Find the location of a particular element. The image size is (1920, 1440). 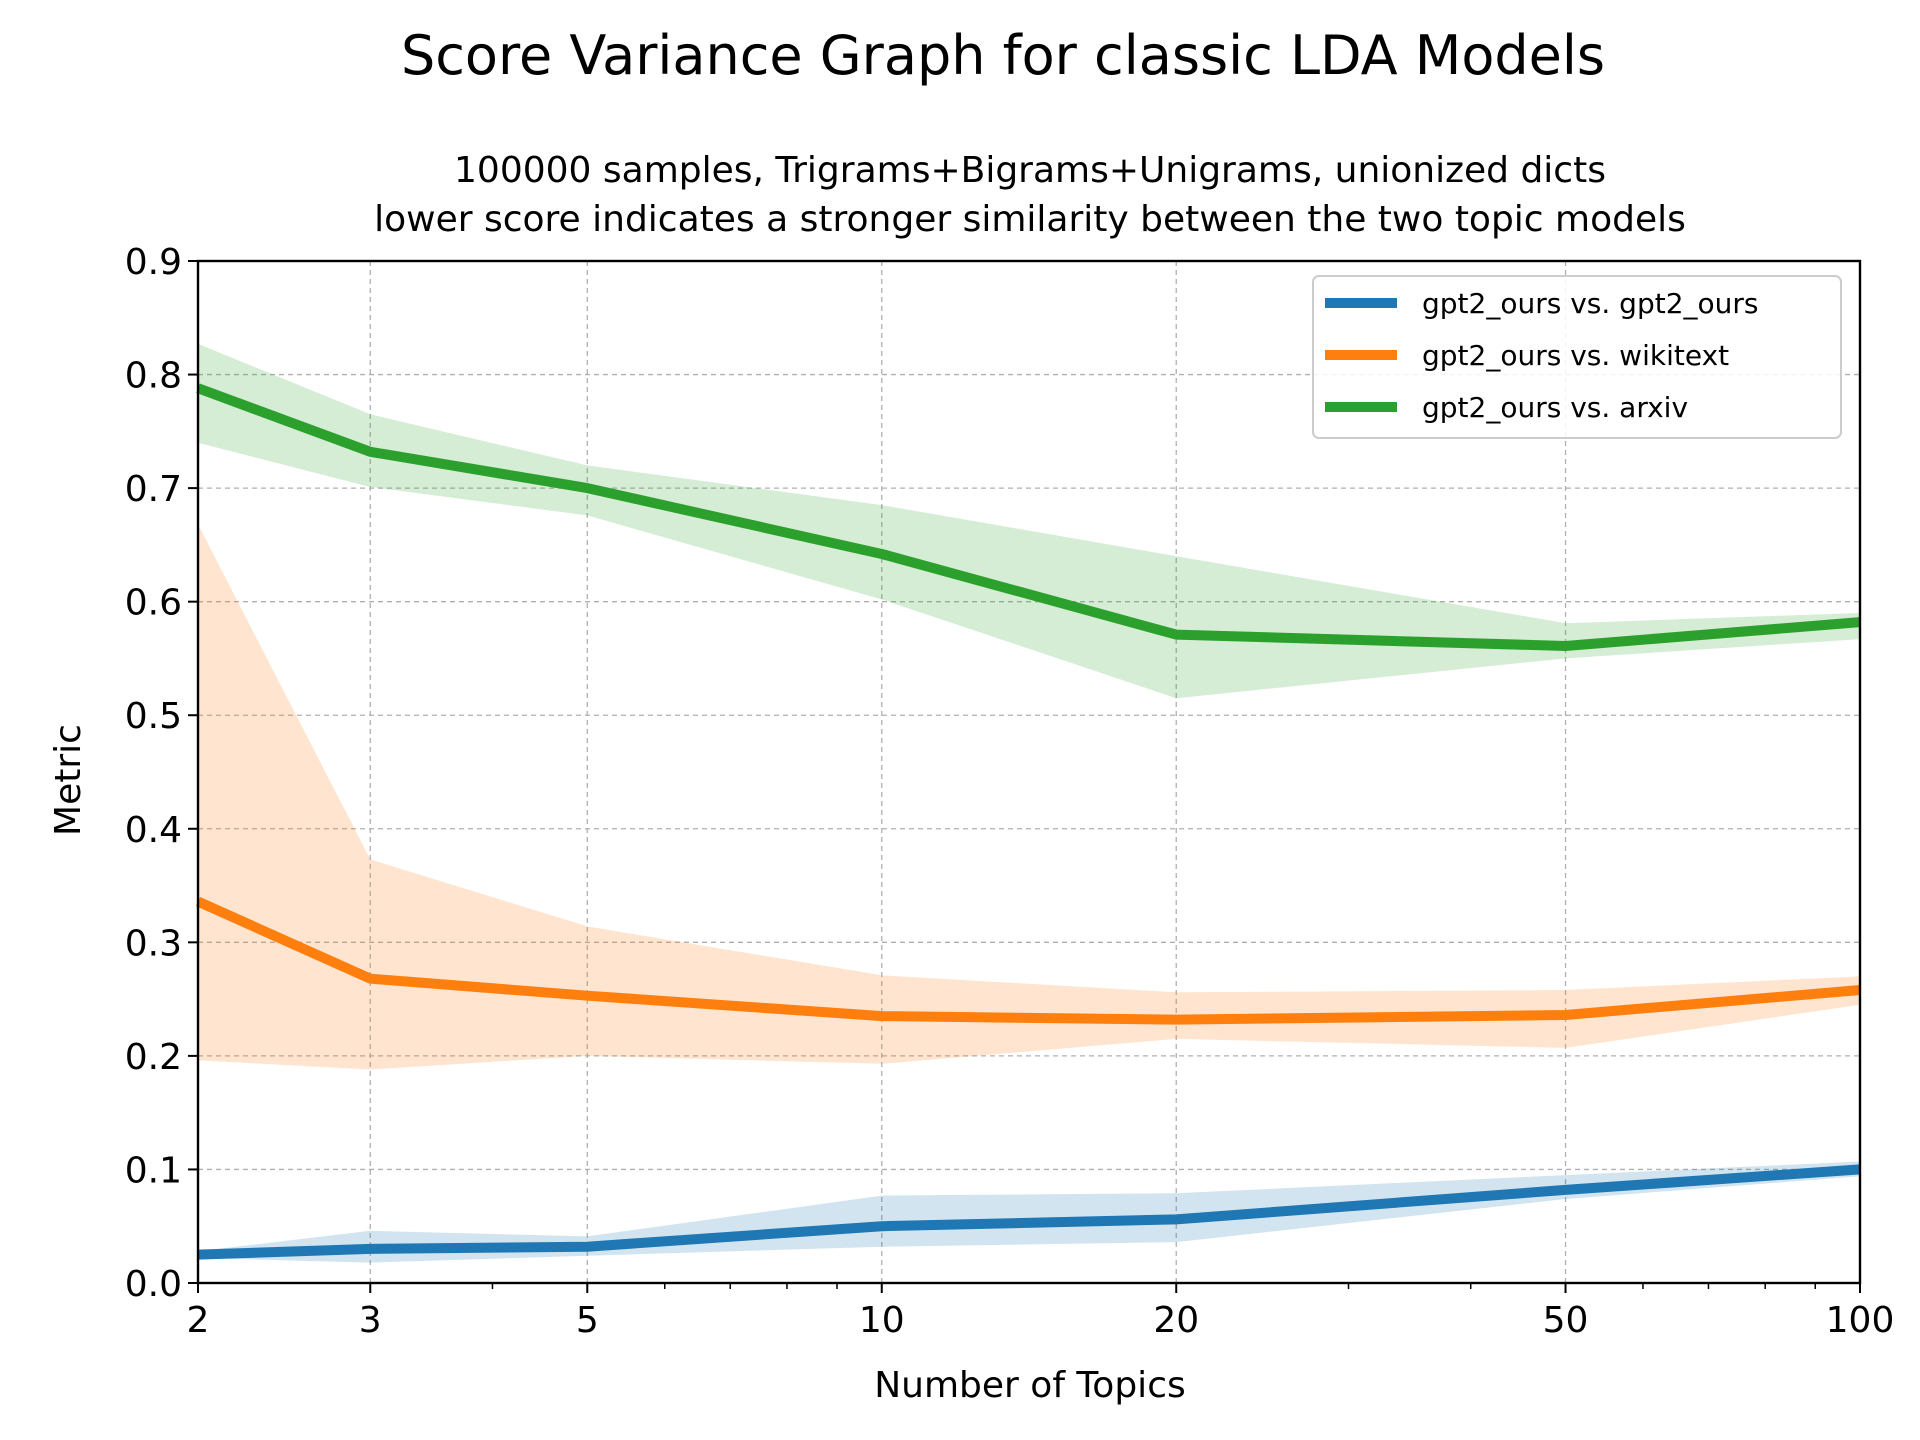

y-tick-label: 0.7 is located at coordinates (153, 489).